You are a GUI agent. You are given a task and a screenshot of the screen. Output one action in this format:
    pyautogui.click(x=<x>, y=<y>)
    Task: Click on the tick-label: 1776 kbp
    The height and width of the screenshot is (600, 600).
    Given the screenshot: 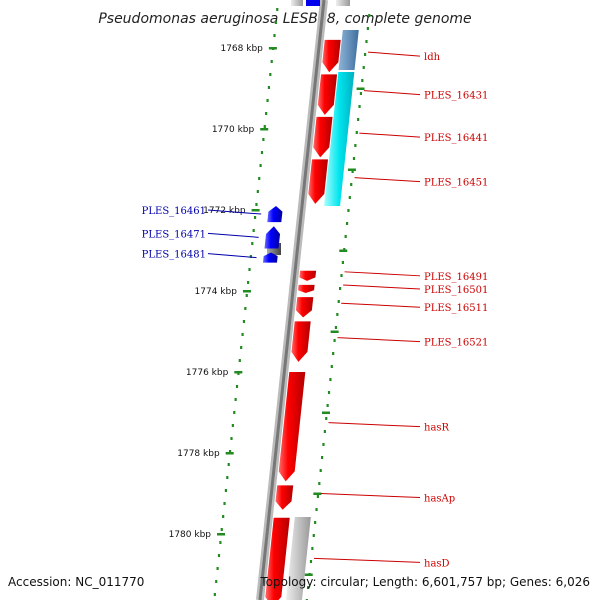 What is the action you would take?
    pyautogui.click(x=207, y=373)
    